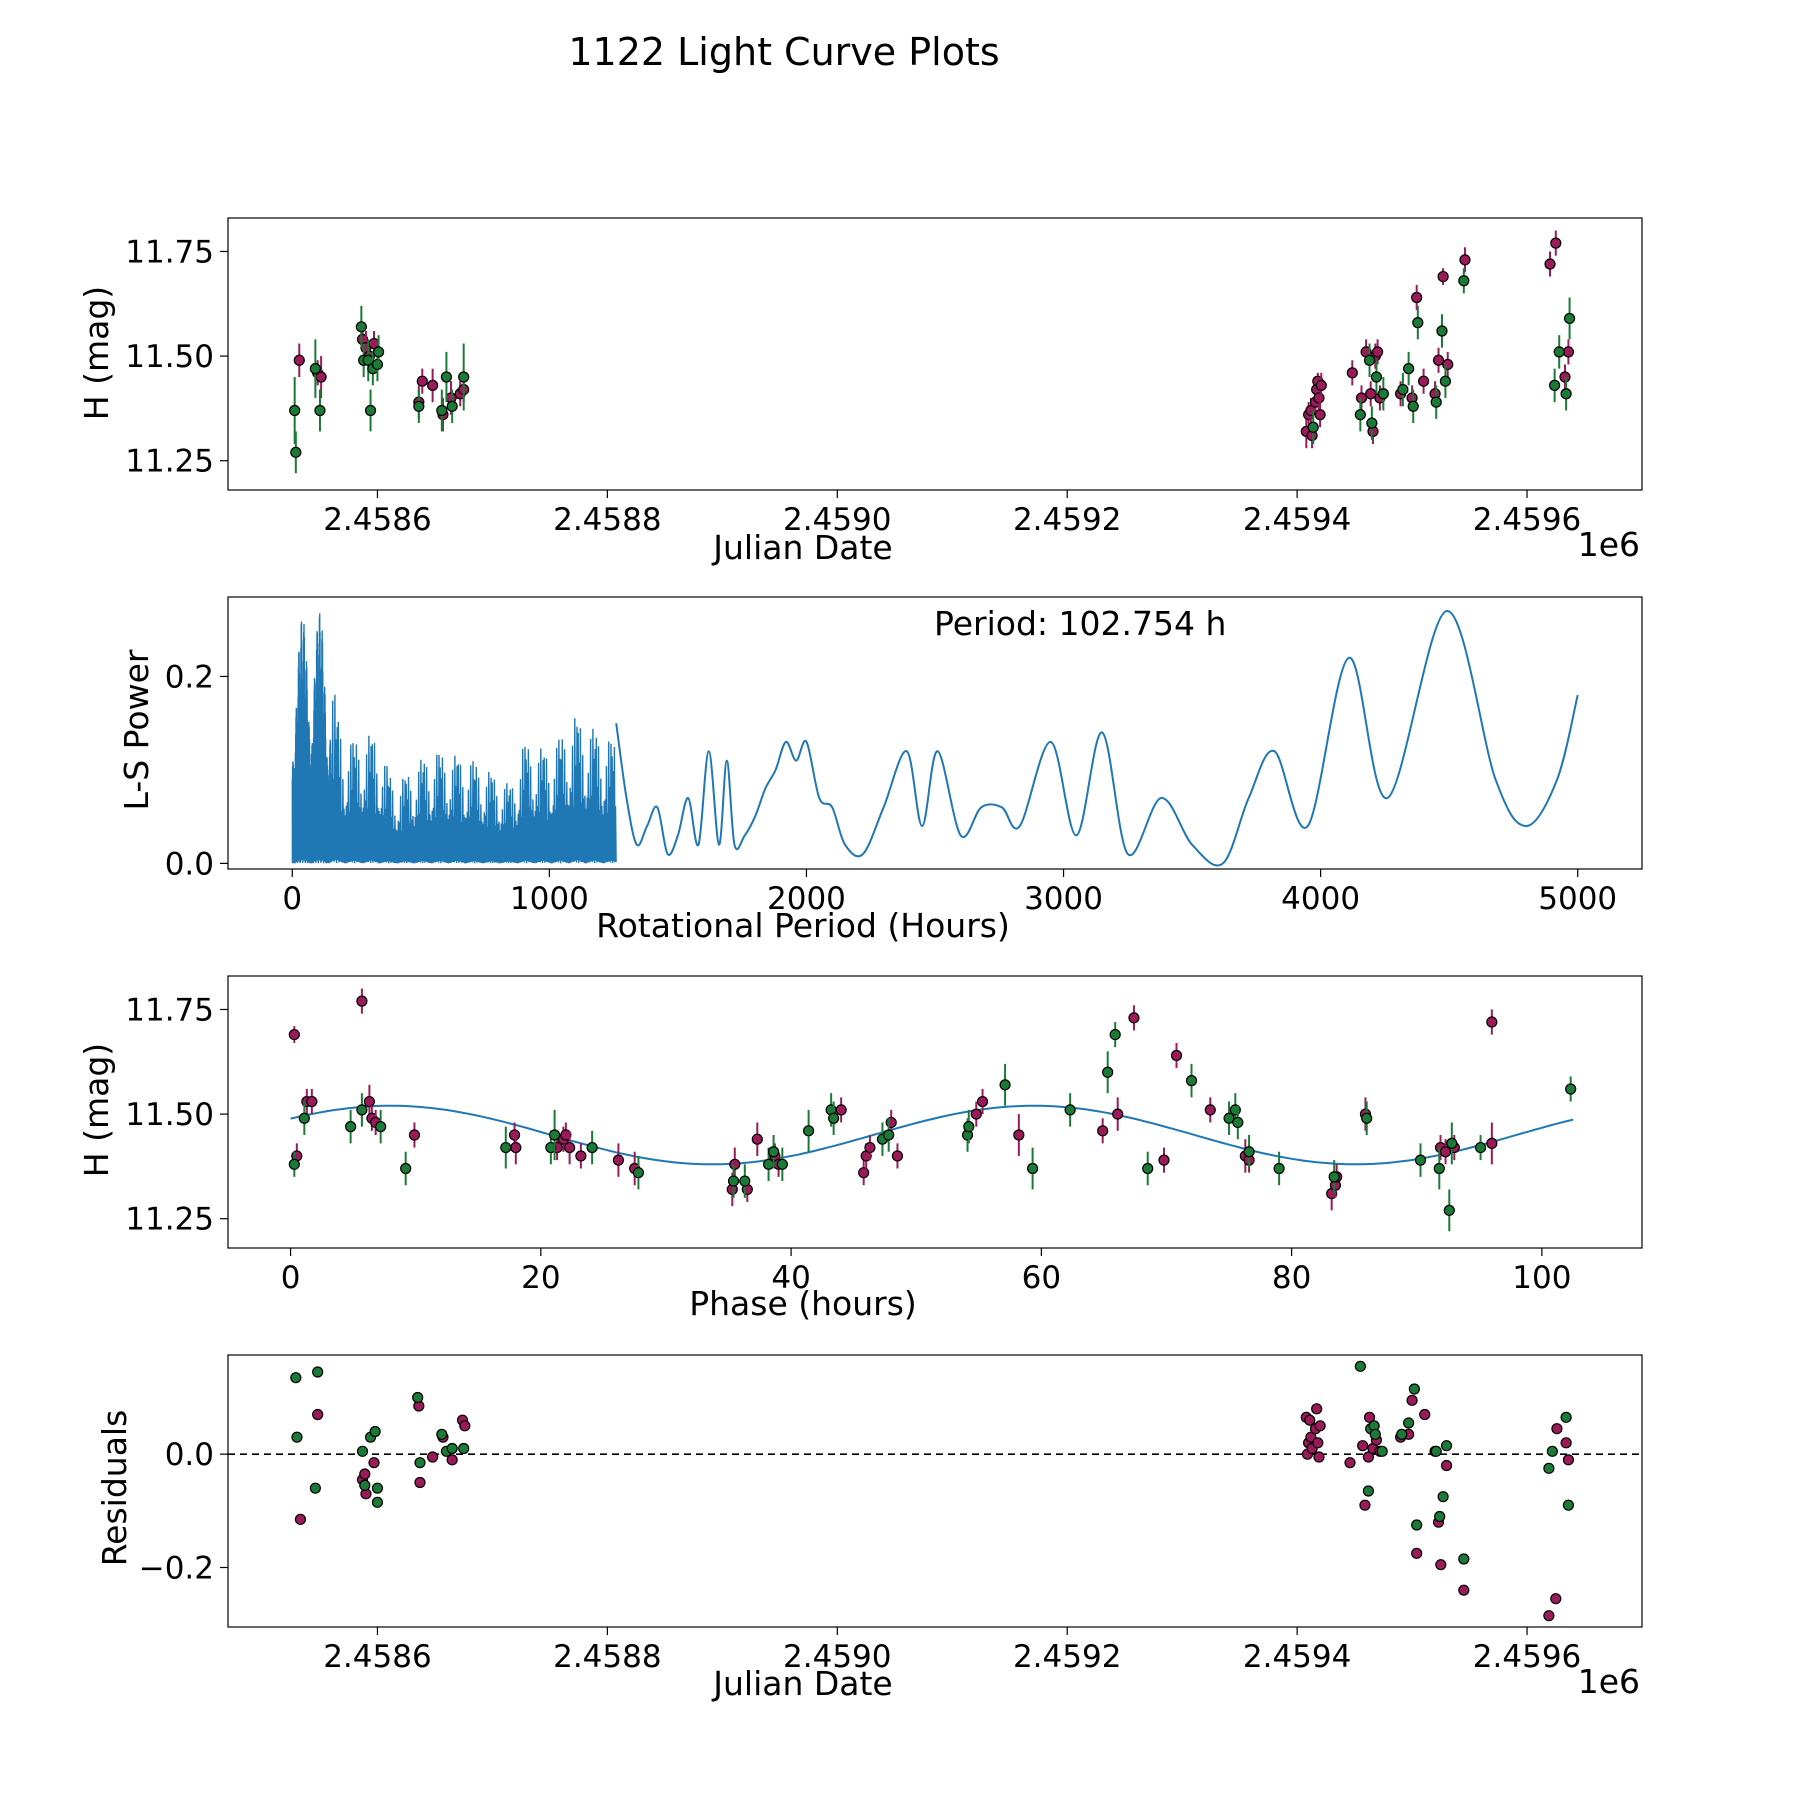  I want to click on periodogram-ytick-label: 0.2, so click(189, 677).